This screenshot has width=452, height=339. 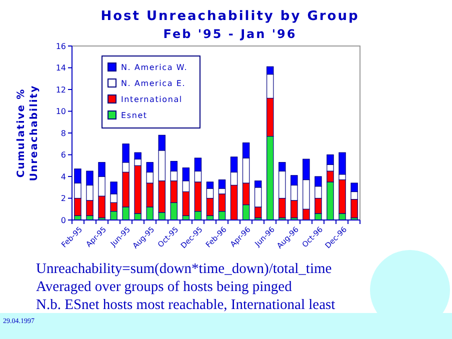 I want to click on y-tick-label: 8, so click(x=63, y=133).